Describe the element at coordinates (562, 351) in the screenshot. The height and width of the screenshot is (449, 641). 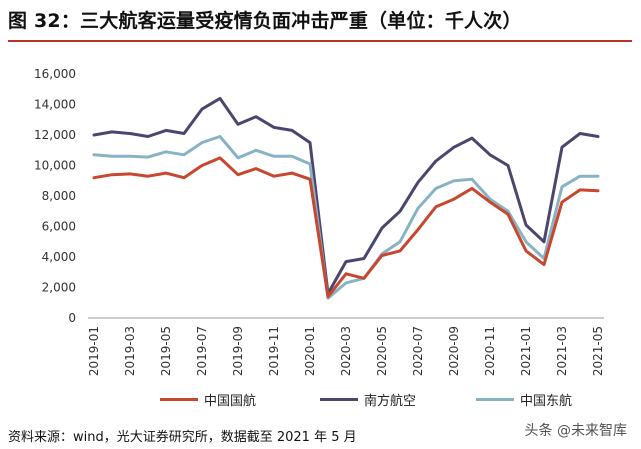
I see `x-tick-label: 2021-03` at that location.